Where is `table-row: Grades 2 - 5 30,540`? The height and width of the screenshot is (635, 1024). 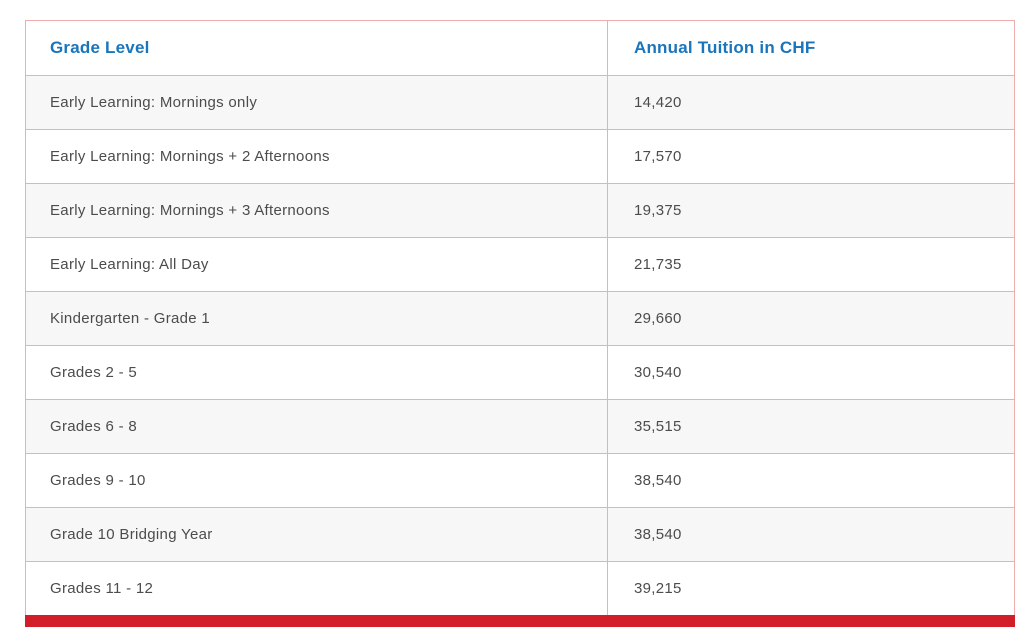
table-row: Grades 2 - 5 30,540 is located at coordinates (520, 372).